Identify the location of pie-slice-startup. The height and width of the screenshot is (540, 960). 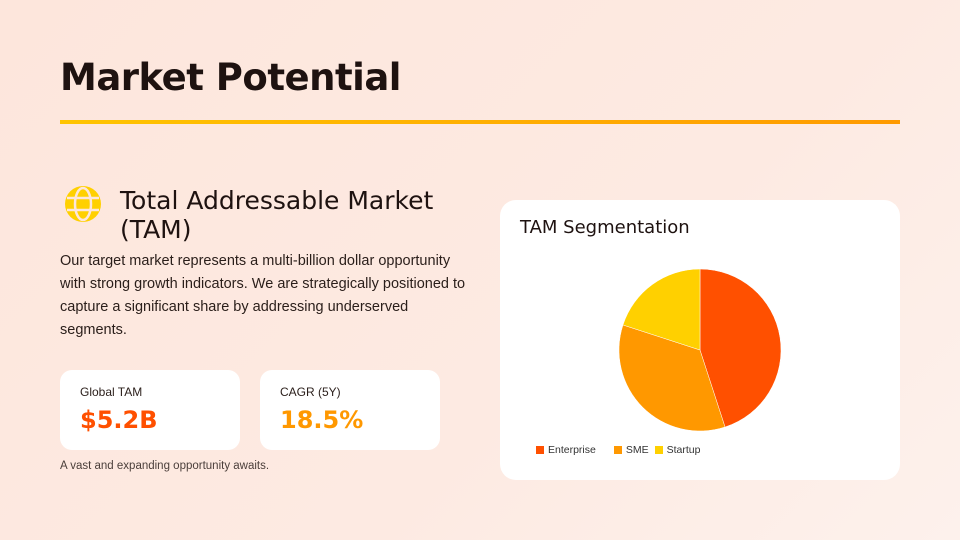
(661, 309).